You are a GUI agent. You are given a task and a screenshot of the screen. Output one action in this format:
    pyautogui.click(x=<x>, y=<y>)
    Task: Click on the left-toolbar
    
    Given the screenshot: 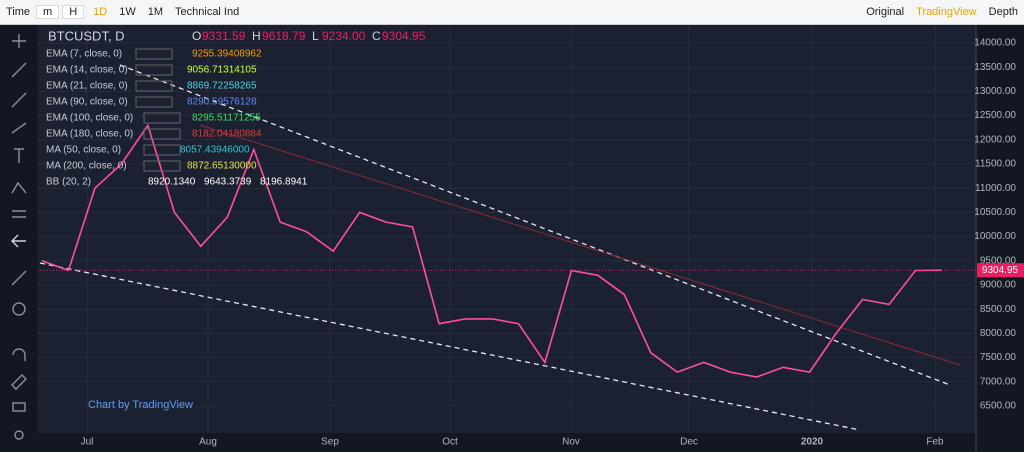 What is the action you would take?
    pyautogui.click(x=19, y=238)
    